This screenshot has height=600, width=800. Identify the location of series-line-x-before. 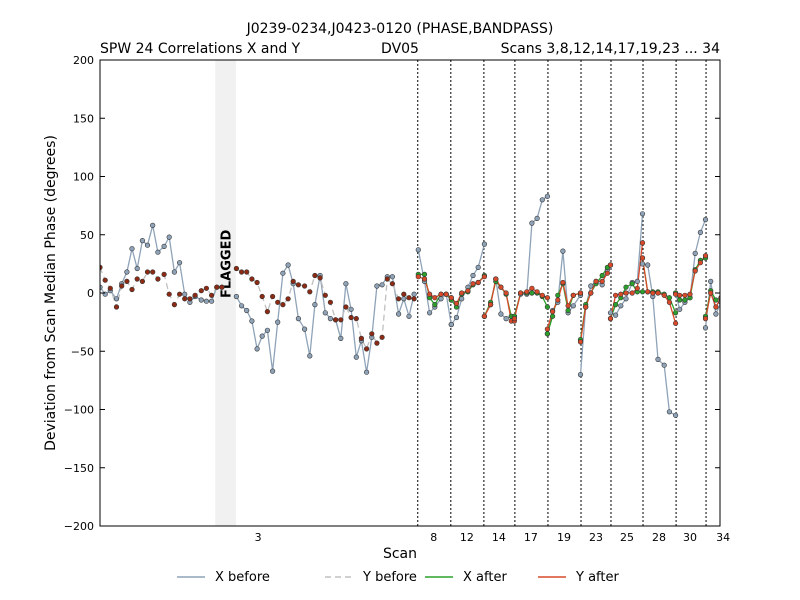
(712, 304).